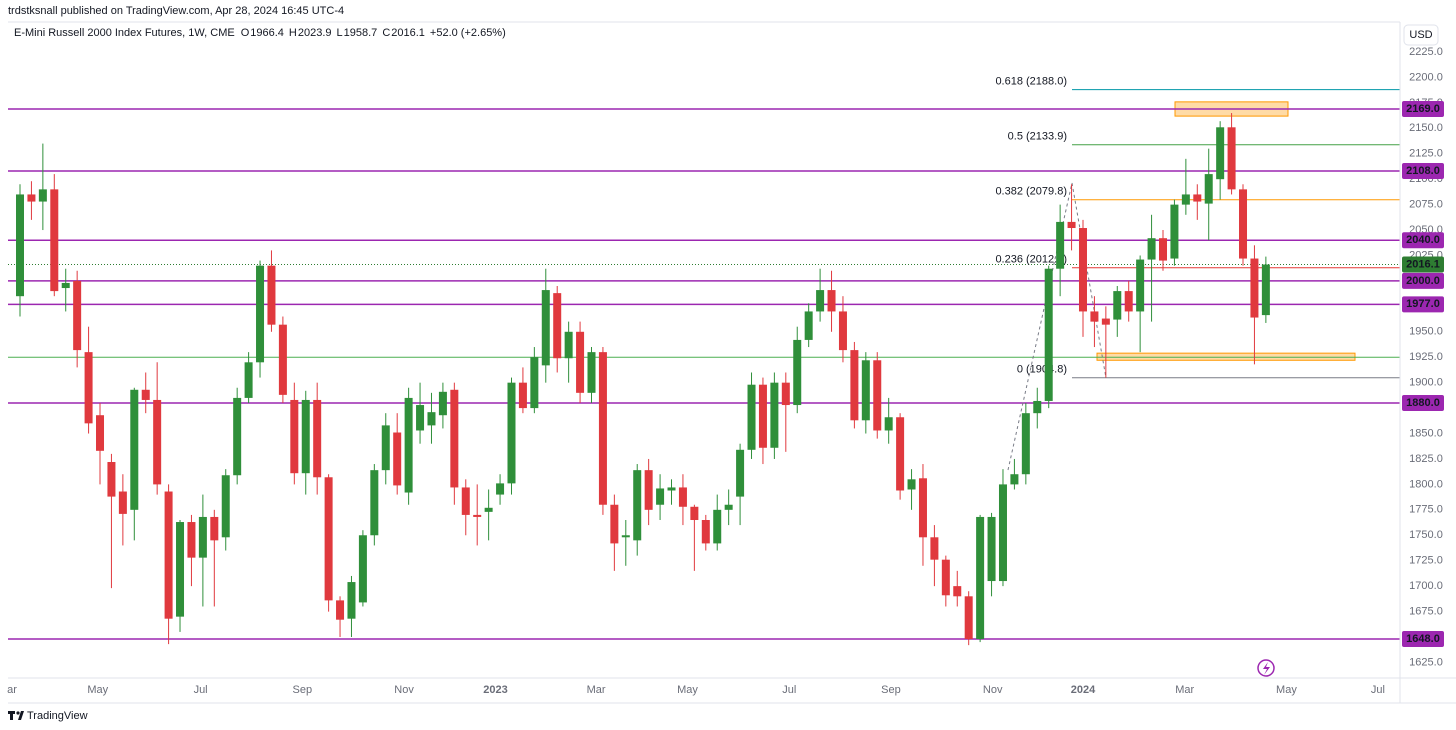 This screenshot has width=1456, height=730. I want to click on y-tick-label: 1925.0, so click(1426, 357).